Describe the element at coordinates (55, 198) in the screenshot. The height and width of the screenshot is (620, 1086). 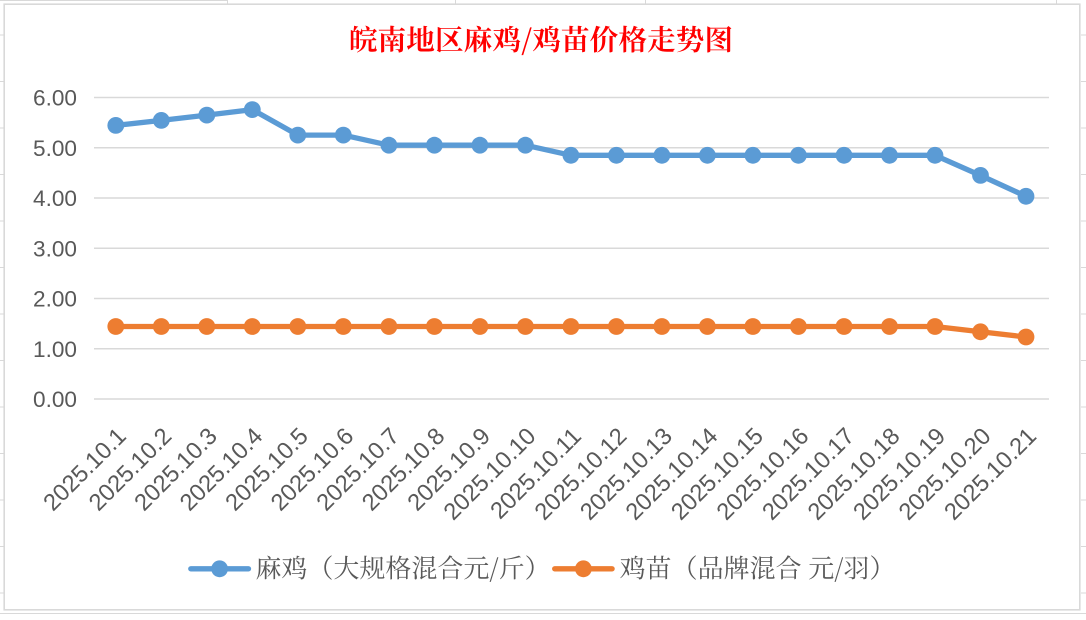
I see `svg-text: 4.00` at that location.